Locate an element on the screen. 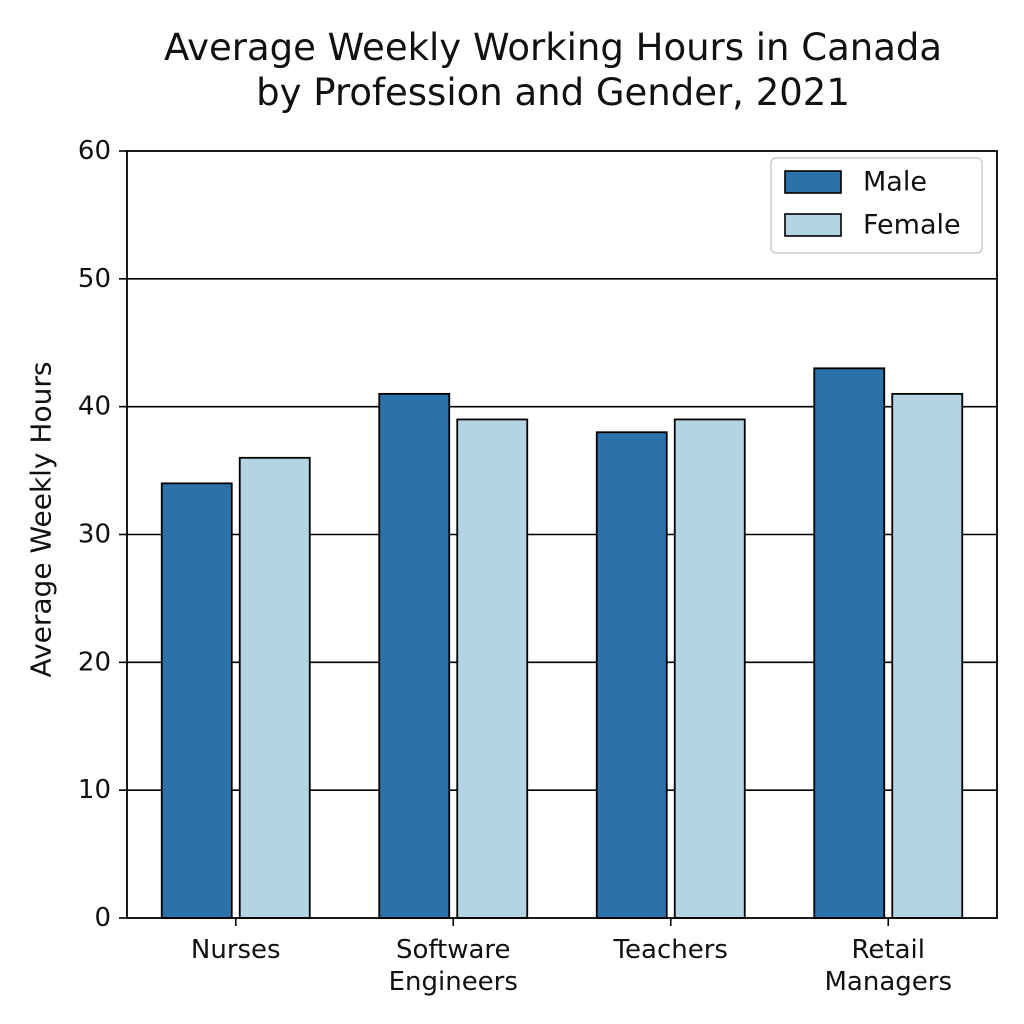  chart-title-line: by Profession and Gender, 2021 is located at coordinates (553, 92).